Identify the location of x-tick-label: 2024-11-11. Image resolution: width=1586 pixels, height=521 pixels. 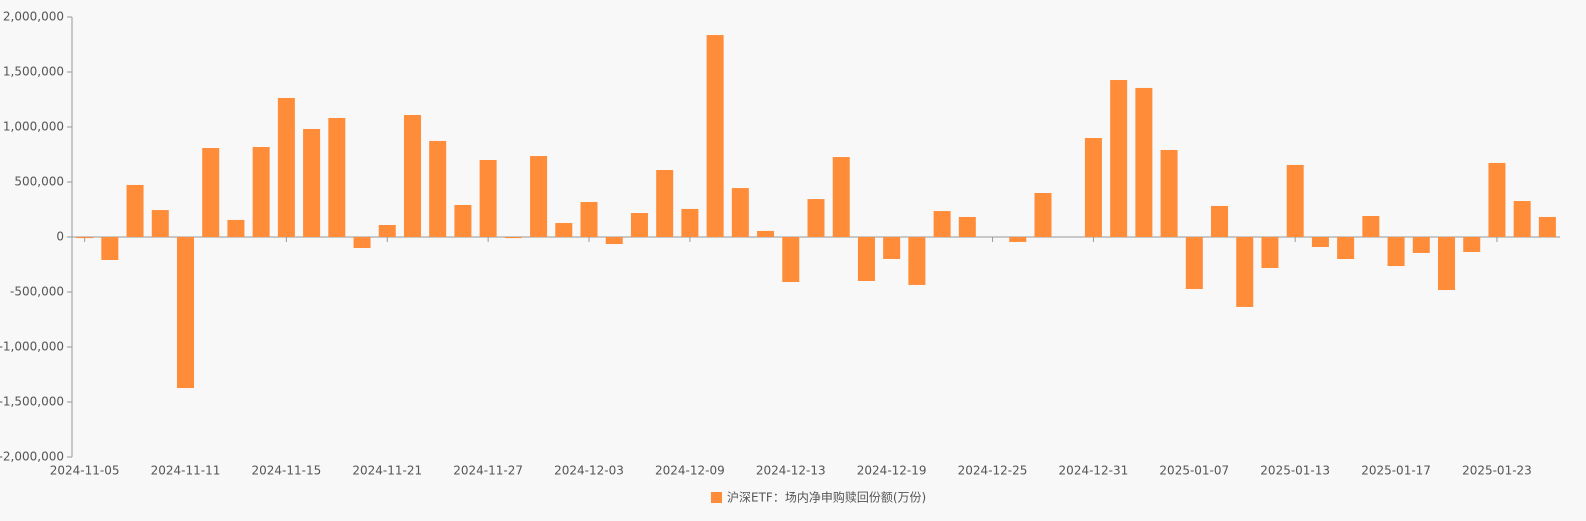
(186, 471).